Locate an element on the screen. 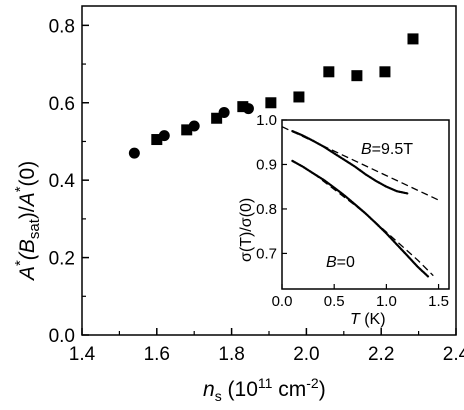 The width and height of the screenshot is (464, 410). inset-x-axis-label: T (K) is located at coordinates (368, 319).